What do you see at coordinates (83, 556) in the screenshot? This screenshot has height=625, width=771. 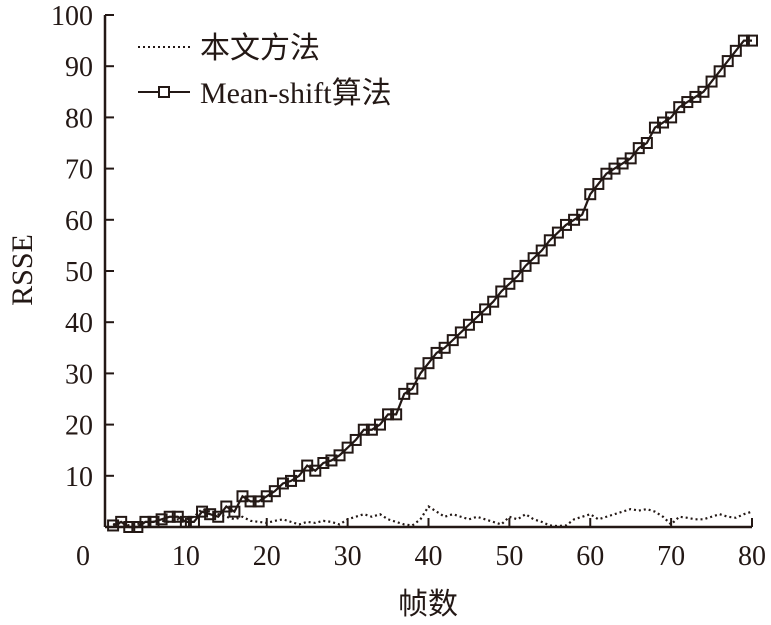 I see `x-tick-label: 0` at bounding box center [83, 556].